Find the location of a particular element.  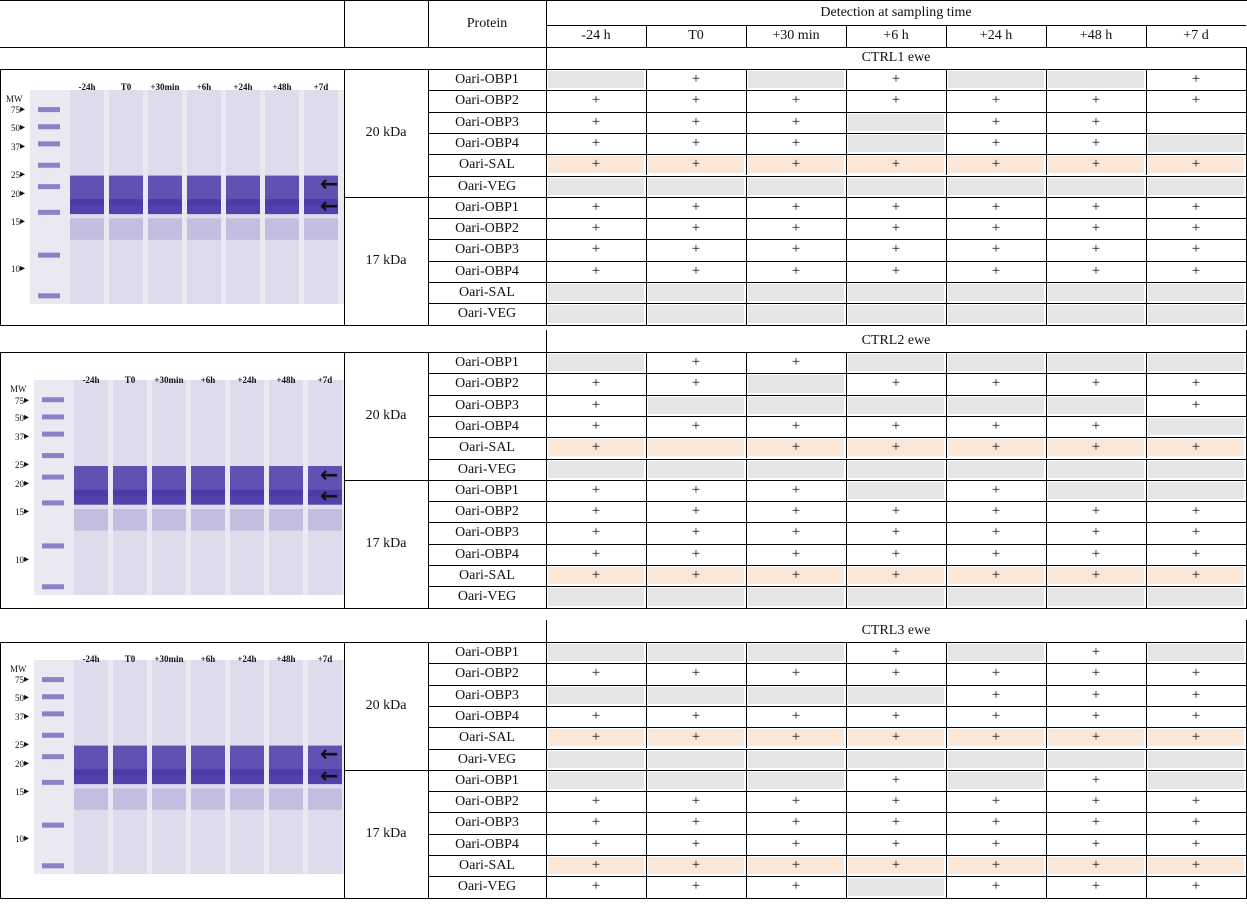

mw-tick-label: 37 is located at coordinates (19, 437).